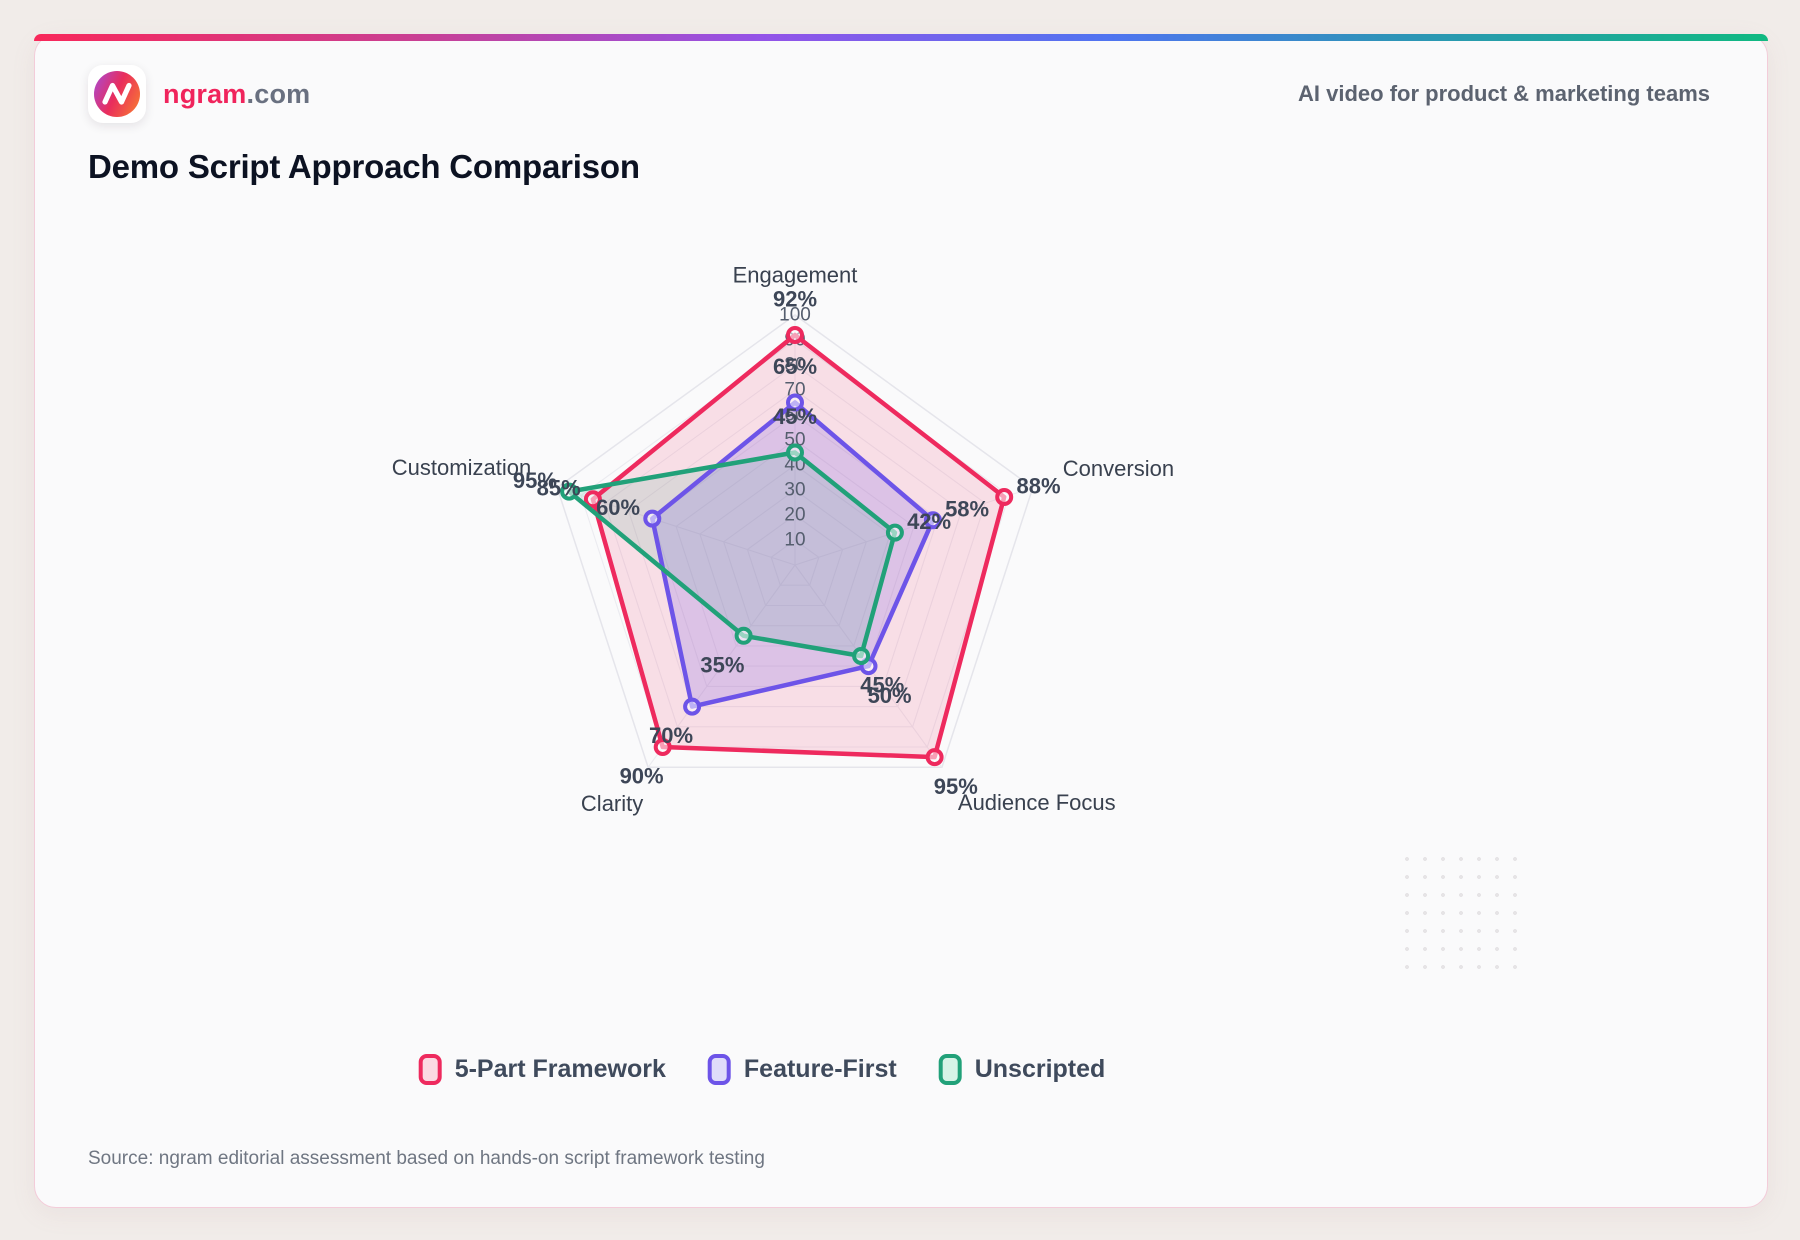 Image resolution: width=1800 pixels, height=1240 pixels. I want to click on tick-label: 30, so click(794, 490).